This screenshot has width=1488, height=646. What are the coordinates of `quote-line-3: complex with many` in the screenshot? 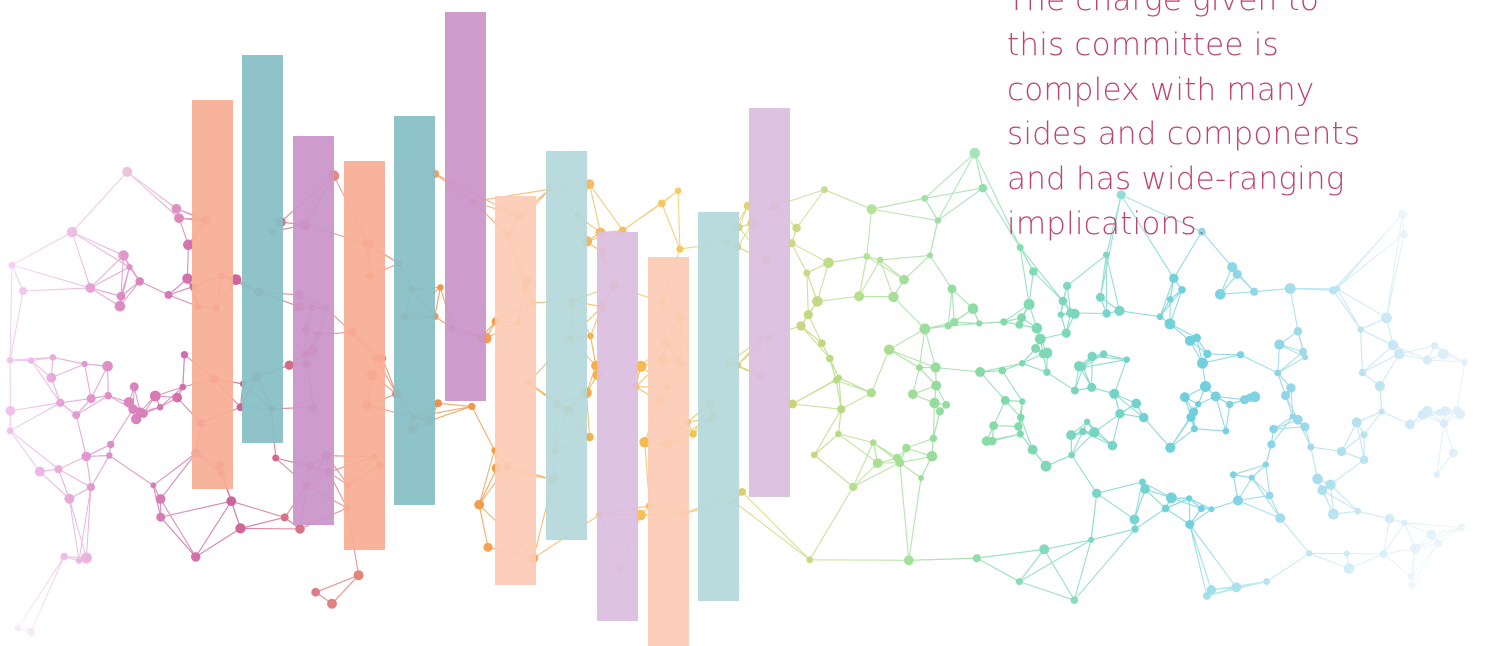 It's located at (1161, 89).